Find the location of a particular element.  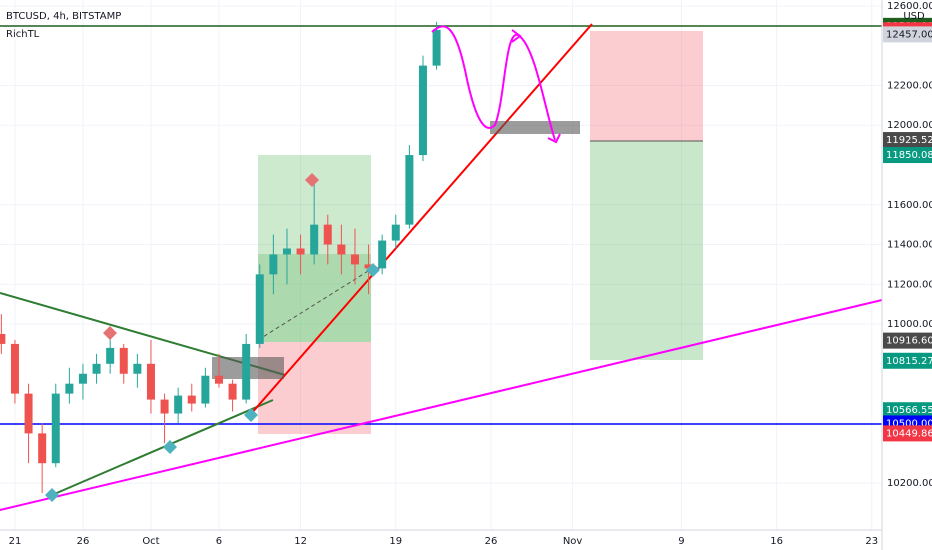

dashed-line is located at coordinates (315, 304).